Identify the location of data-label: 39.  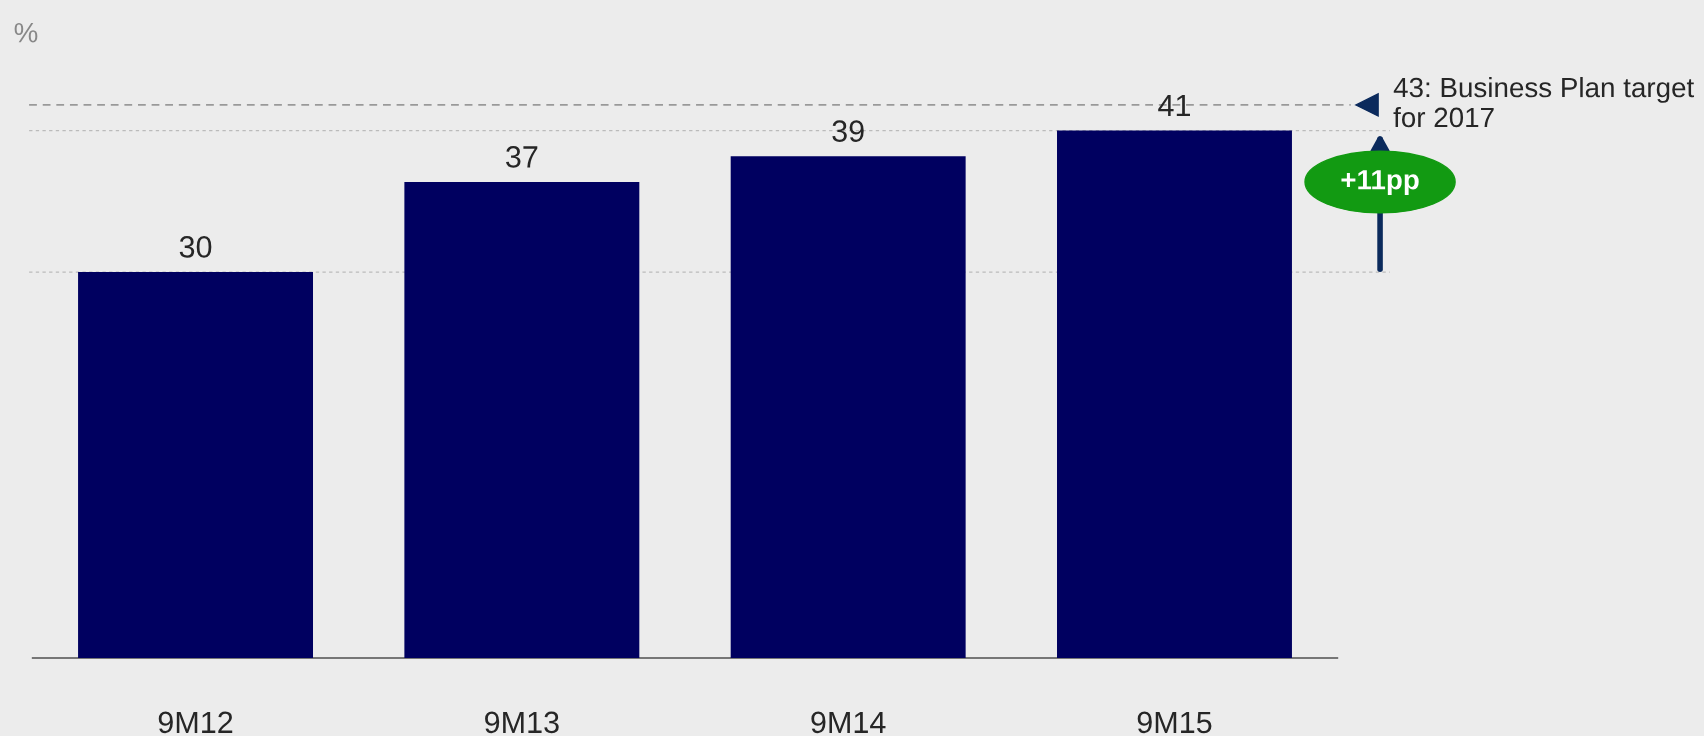
(848, 131).